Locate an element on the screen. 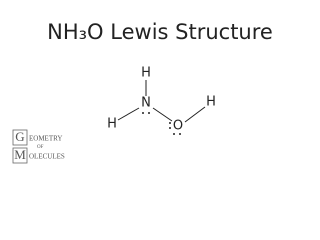  logo-word: EOMETRY is located at coordinates (45, 139).